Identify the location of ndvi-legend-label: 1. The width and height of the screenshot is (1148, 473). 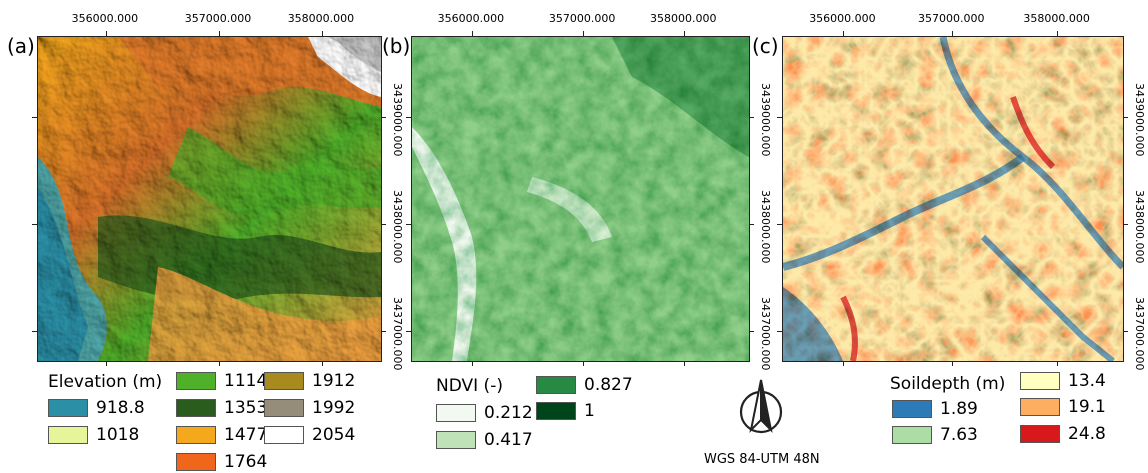
(589, 411).